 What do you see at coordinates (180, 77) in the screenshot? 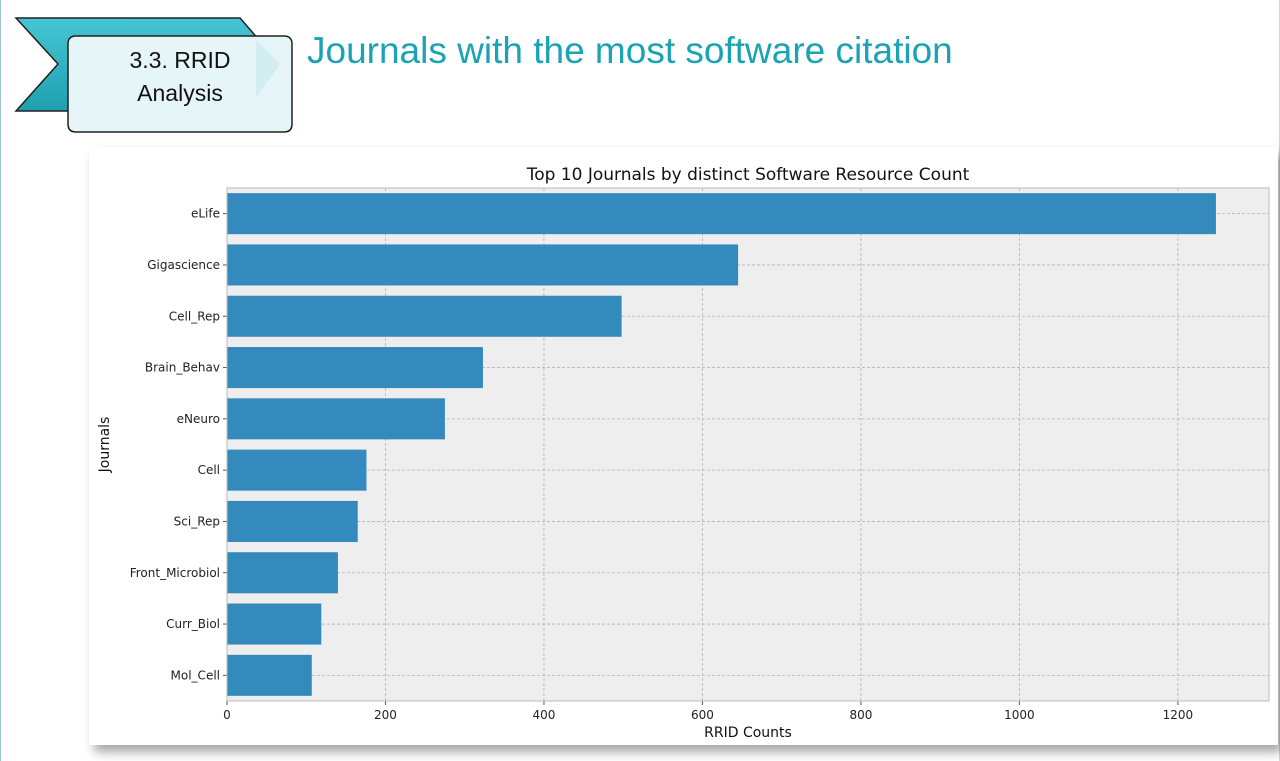
I see `section-badge: 3.3. RRID Analysis` at bounding box center [180, 77].